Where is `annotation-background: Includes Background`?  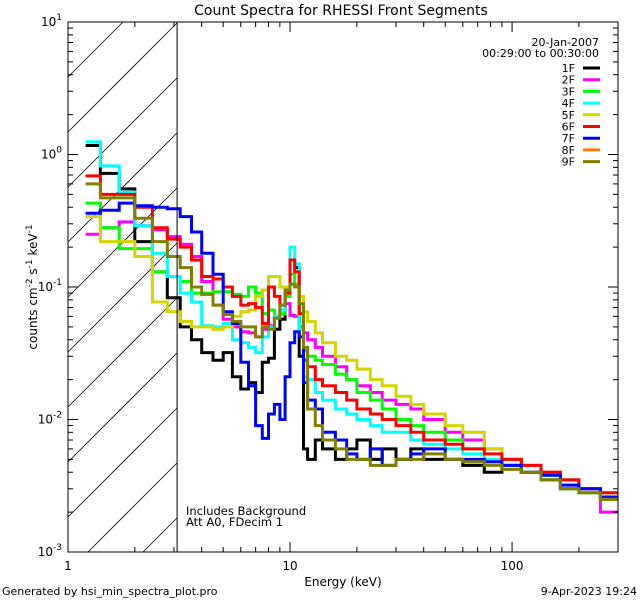 annotation-background: Includes Background is located at coordinates (246, 511).